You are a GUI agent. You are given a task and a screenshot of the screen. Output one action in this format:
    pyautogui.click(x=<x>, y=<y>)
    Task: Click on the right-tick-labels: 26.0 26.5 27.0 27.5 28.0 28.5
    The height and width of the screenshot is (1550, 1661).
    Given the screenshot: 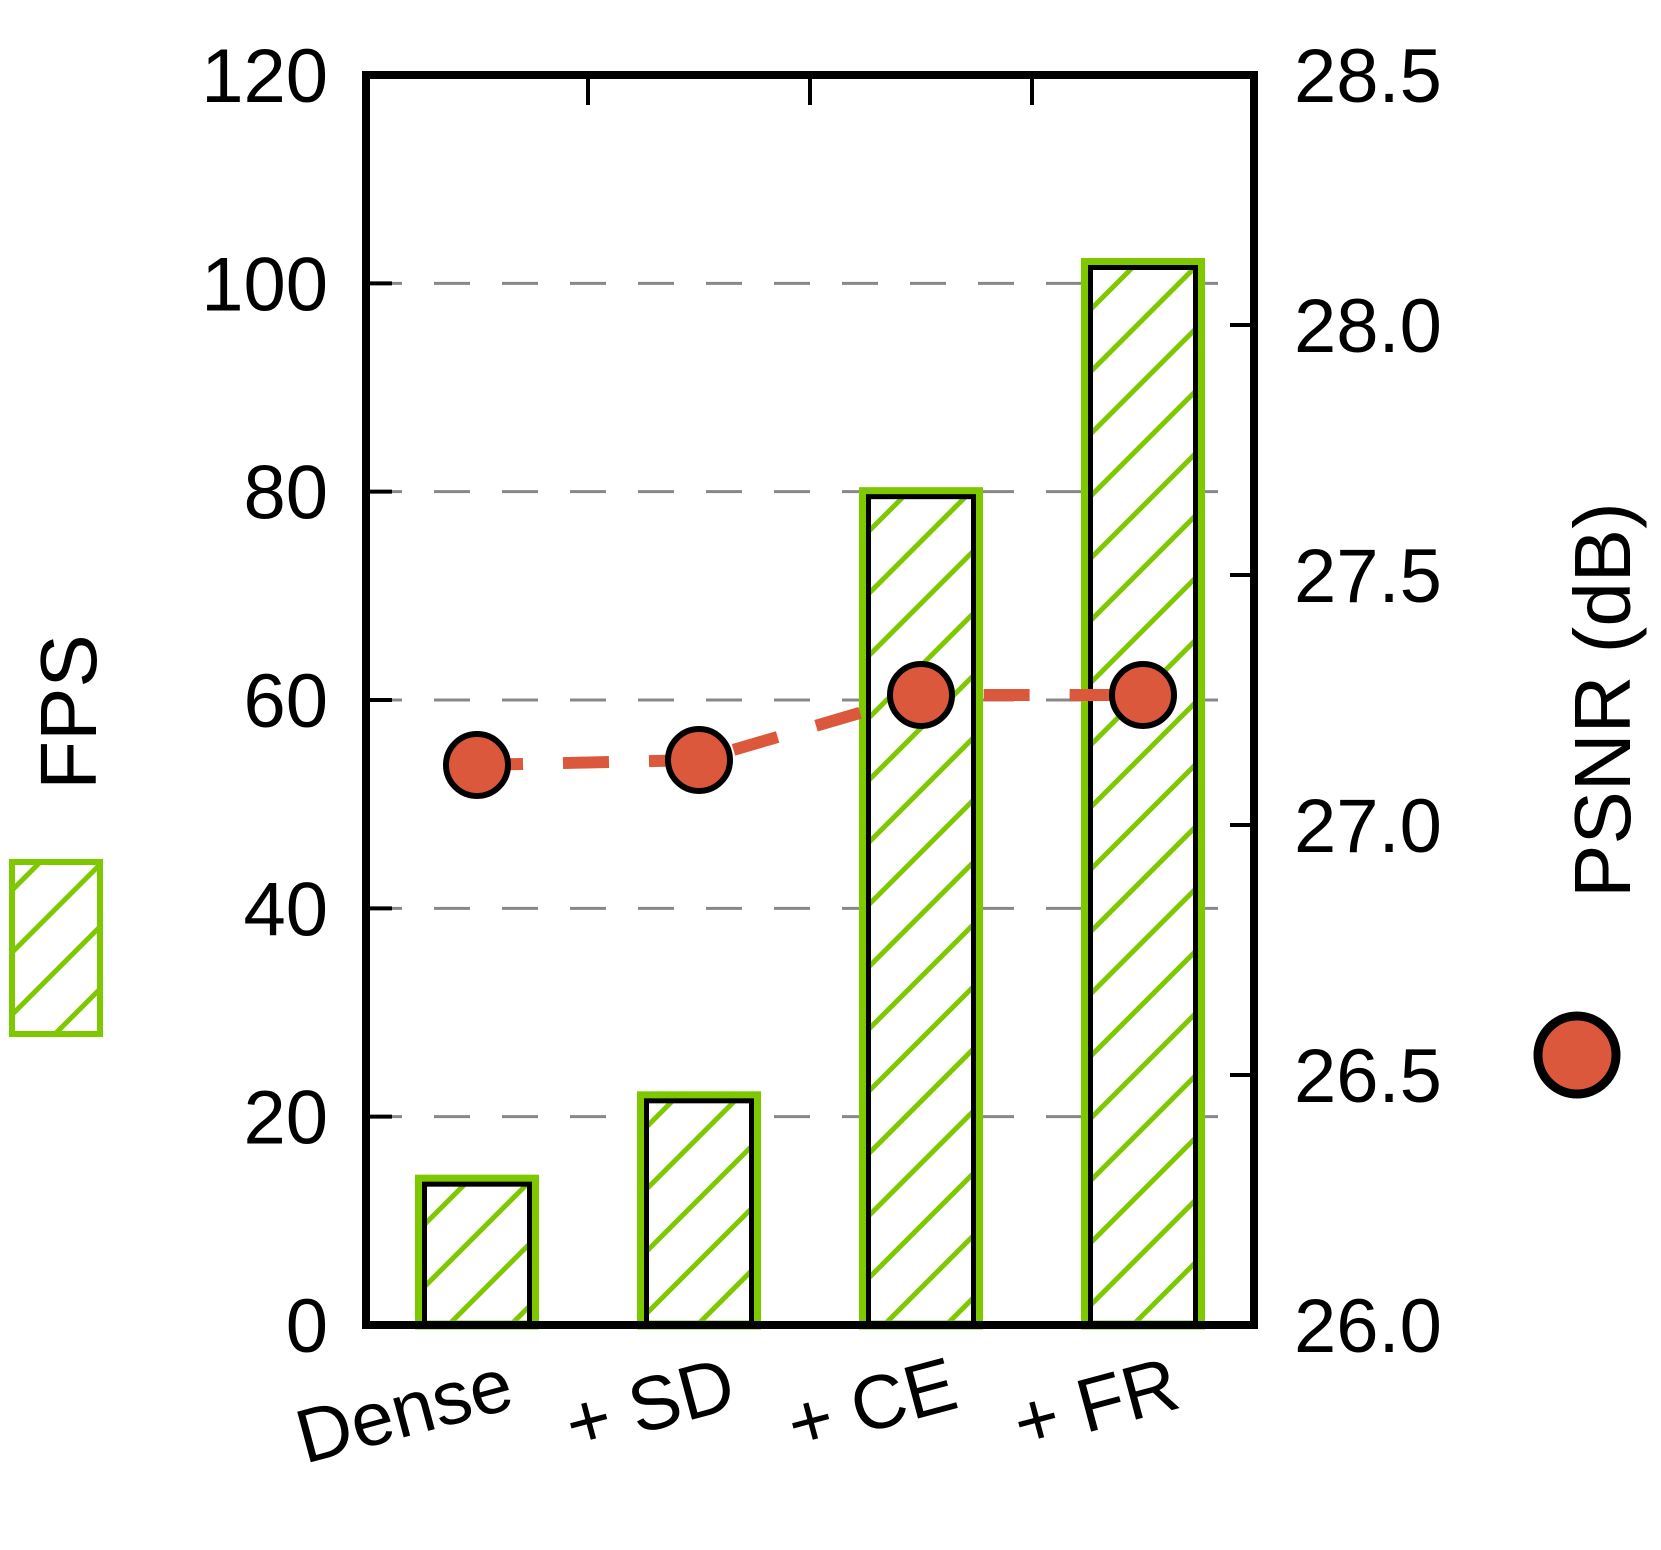 What is the action you would take?
    pyautogui.click(x=1368, y=701)
    